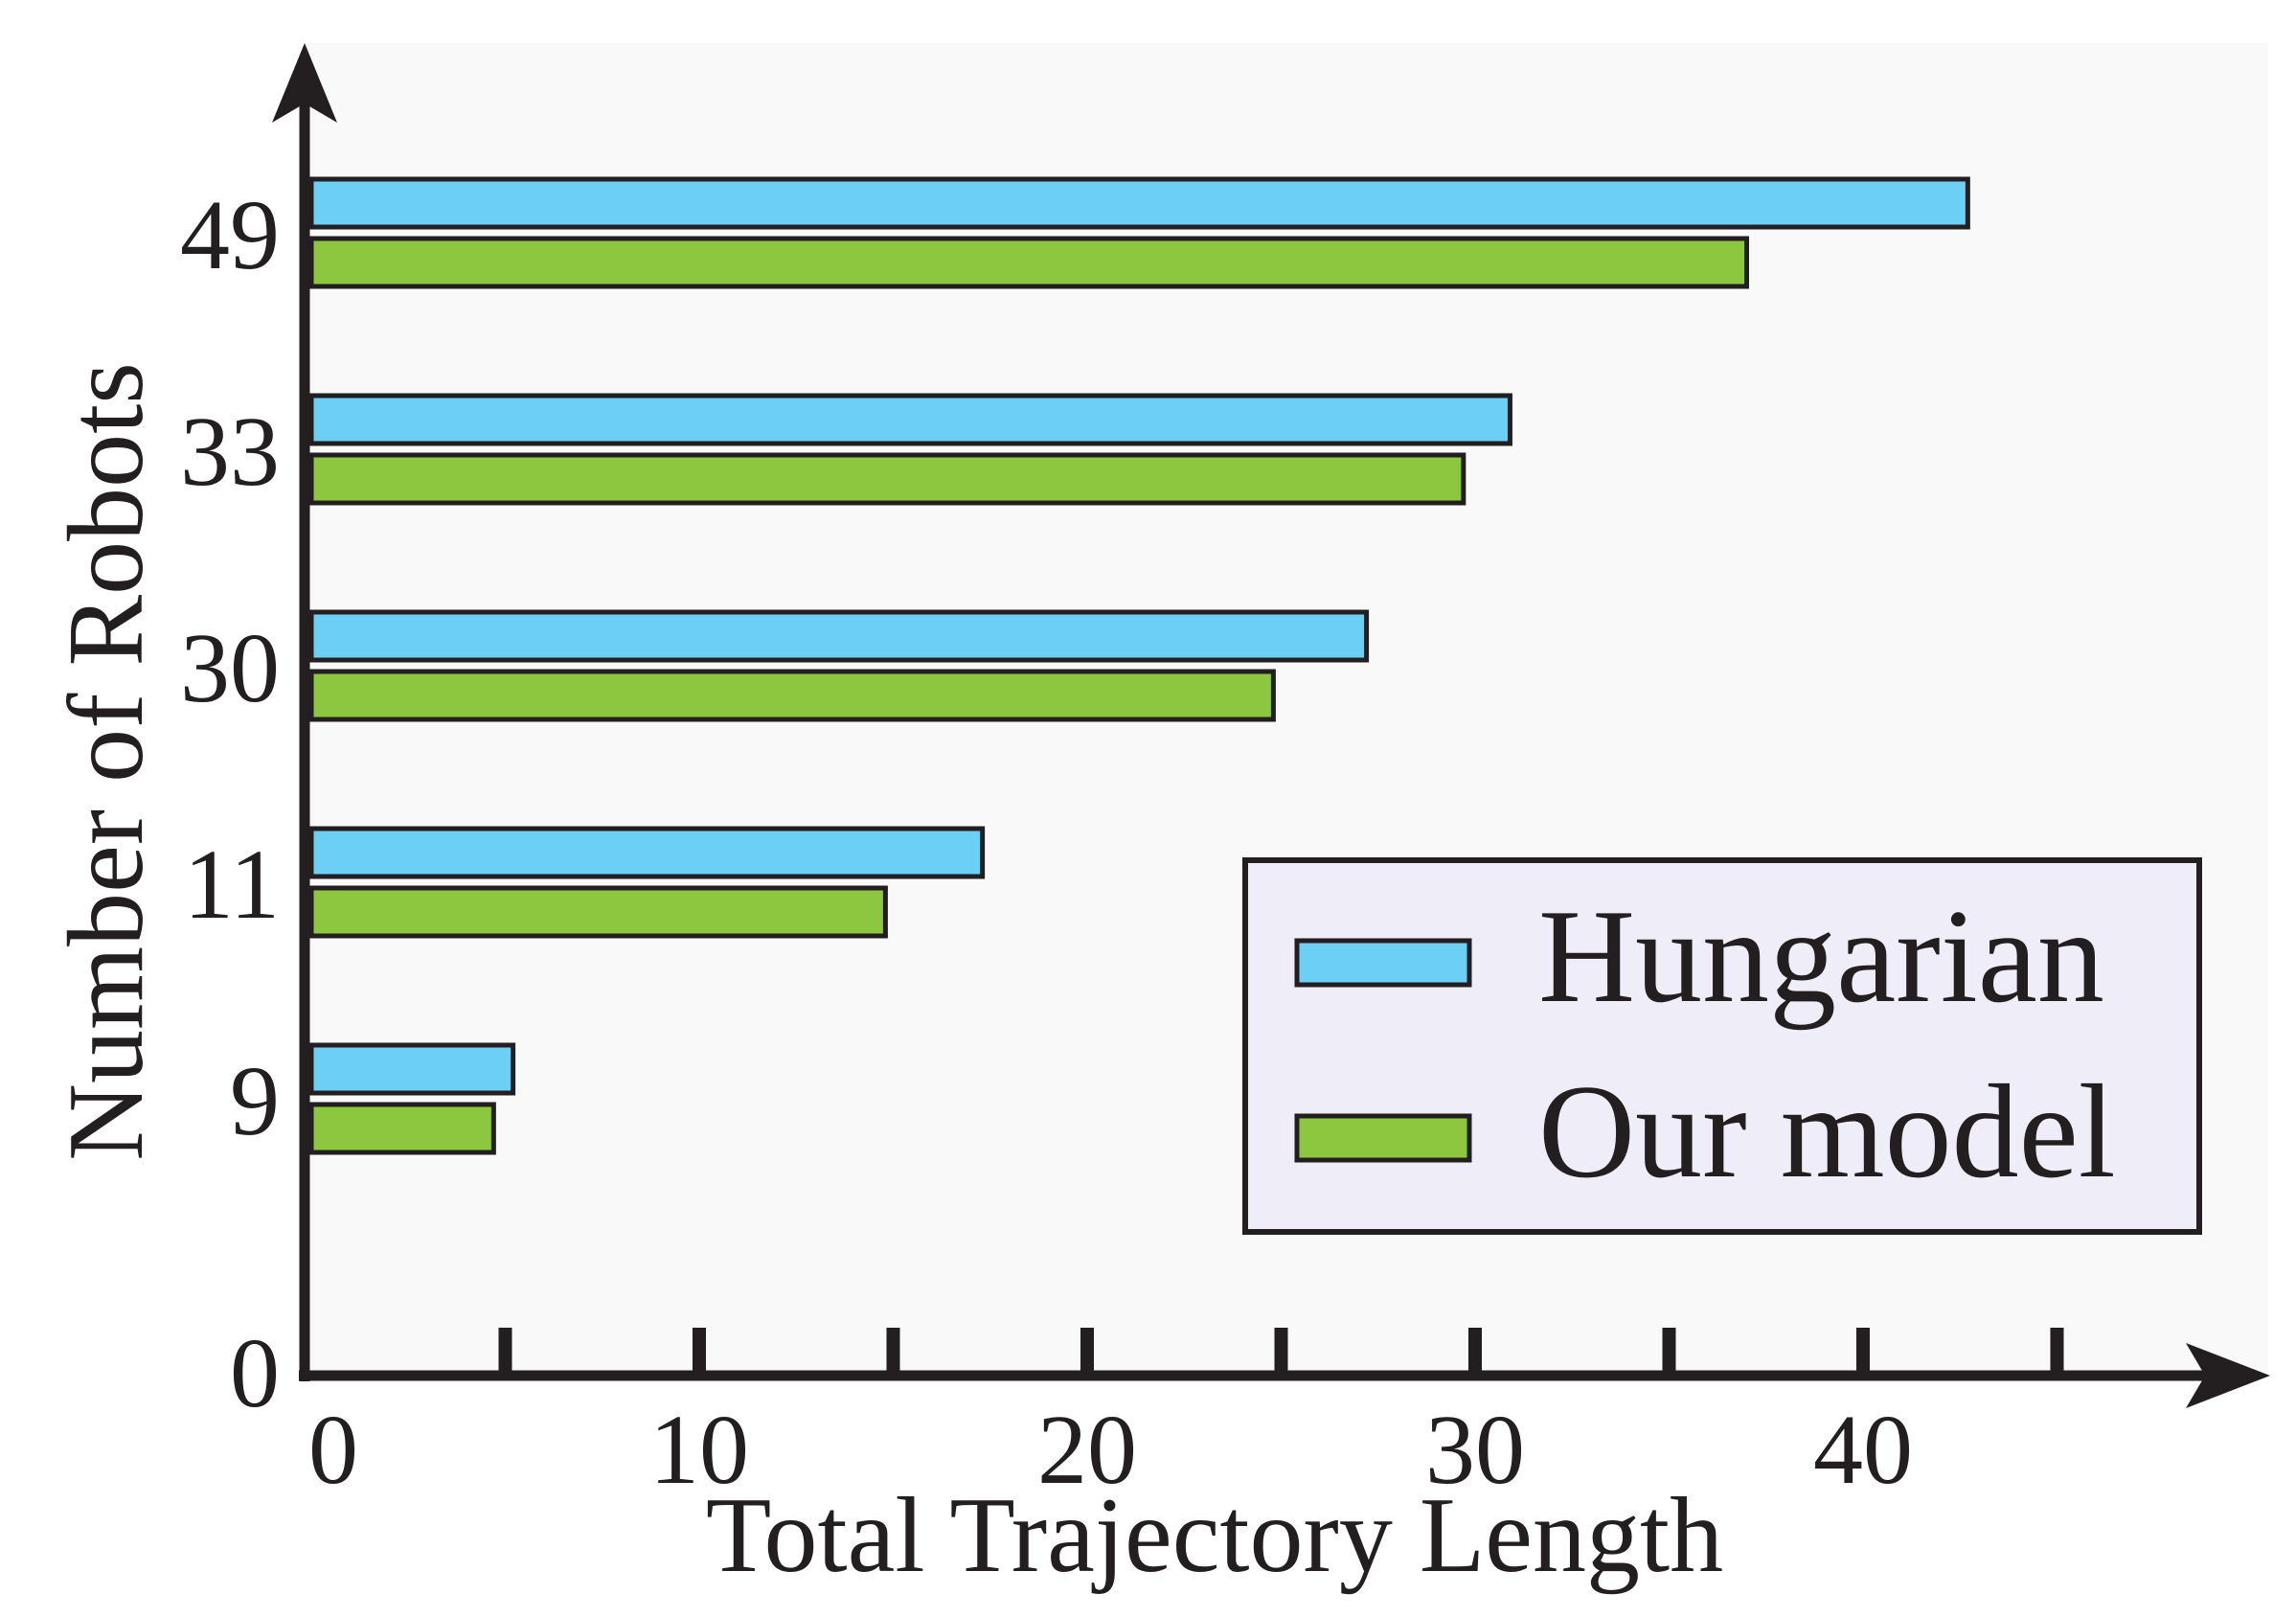 This screenshot has width=2296, height=1617. What do you see at coordinates (255, 1373) in the screenshot?
I see `y-tick-label-origin: 0` at bounding box center [255, 1373].